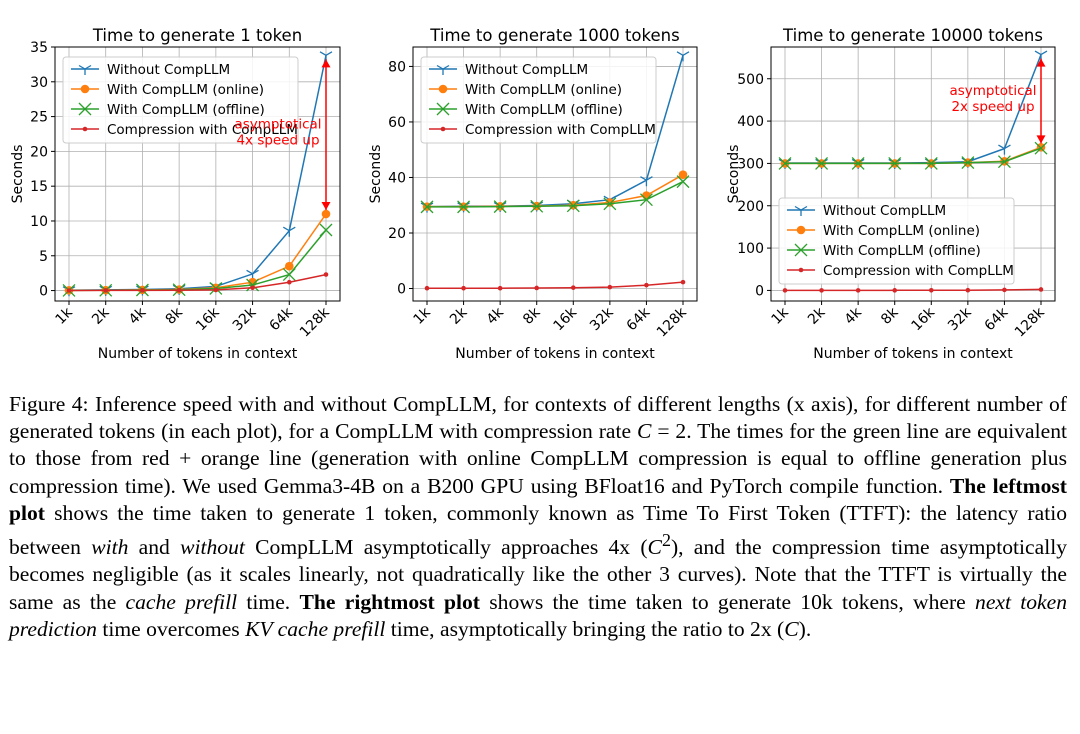  I want to click on chart-title: Time to generate 1000 tokens, so click(554, 35).